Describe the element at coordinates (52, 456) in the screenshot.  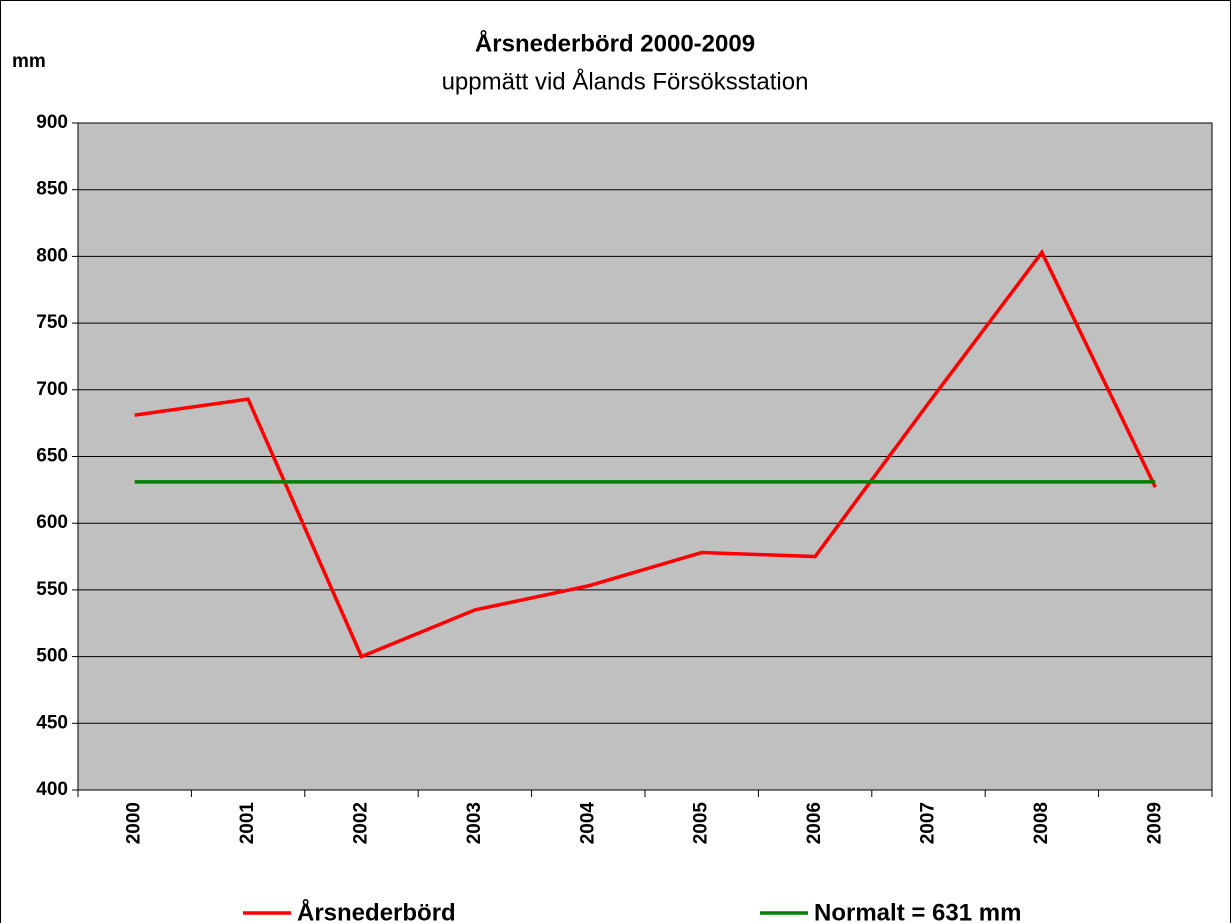
I see `y-tick-label: 650` at that location.